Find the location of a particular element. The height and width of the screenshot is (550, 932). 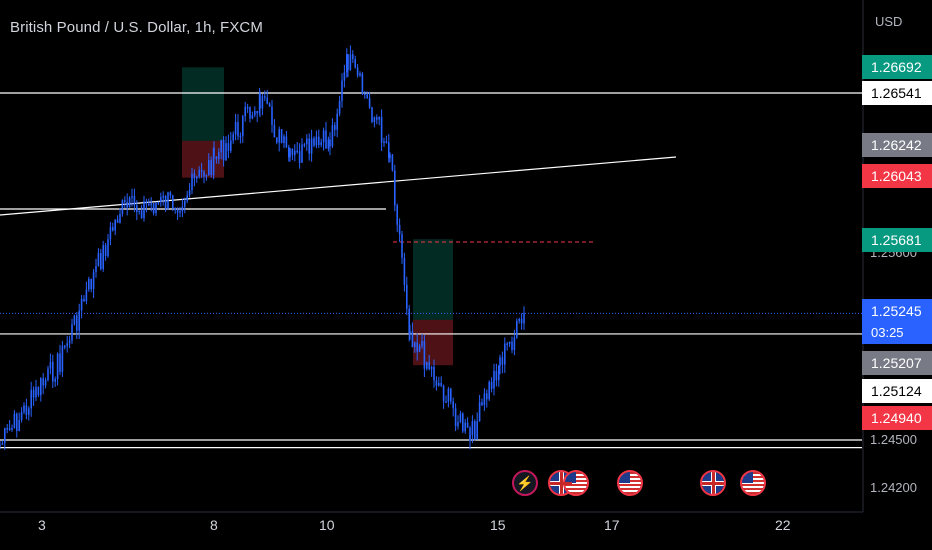

lightning-icon: ⚡ is located at coordinates (525, 483).